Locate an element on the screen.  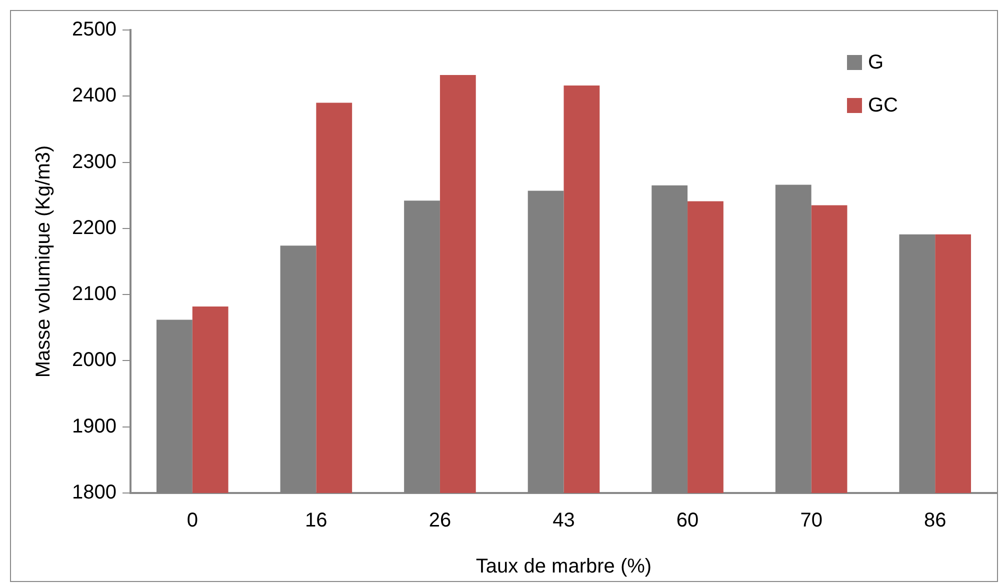
y-tick-label: 1800 is located at coordinates (94, 493).